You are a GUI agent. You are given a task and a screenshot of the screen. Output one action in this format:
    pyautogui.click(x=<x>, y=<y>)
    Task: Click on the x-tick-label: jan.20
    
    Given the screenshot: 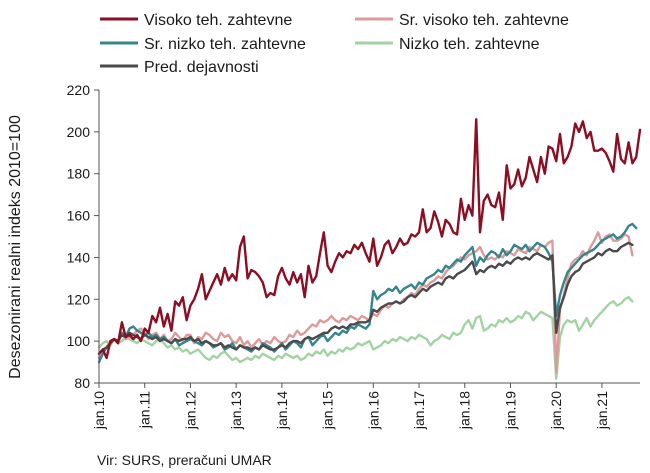 What is the action you would take?
    pyautogui.click(x=556, y=410)
    